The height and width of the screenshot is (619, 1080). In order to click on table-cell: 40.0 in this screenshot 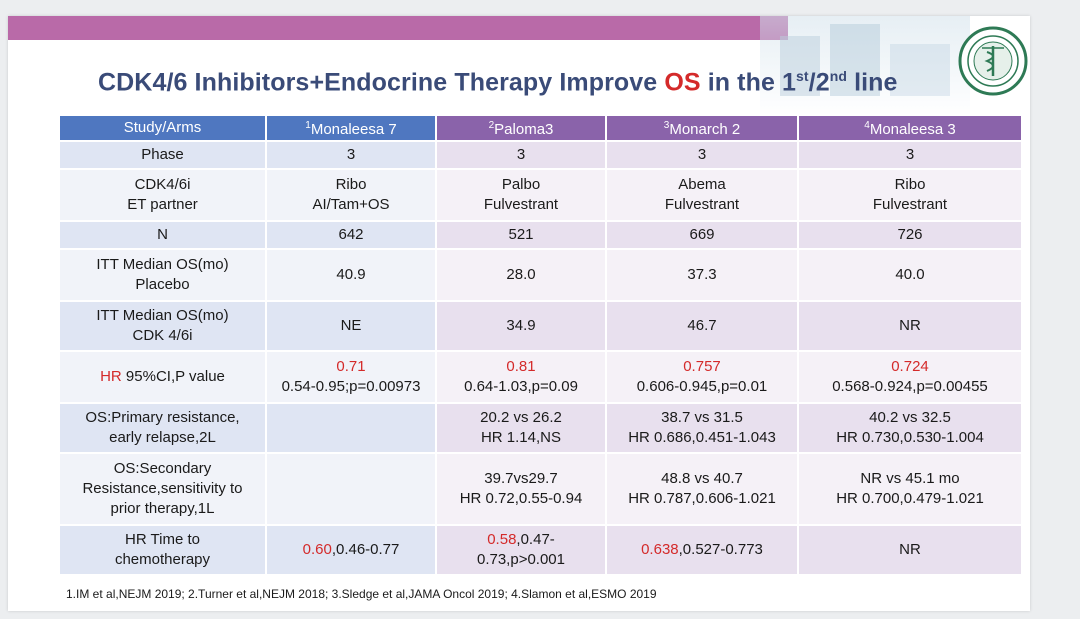, I will do `click(910, 275)`.